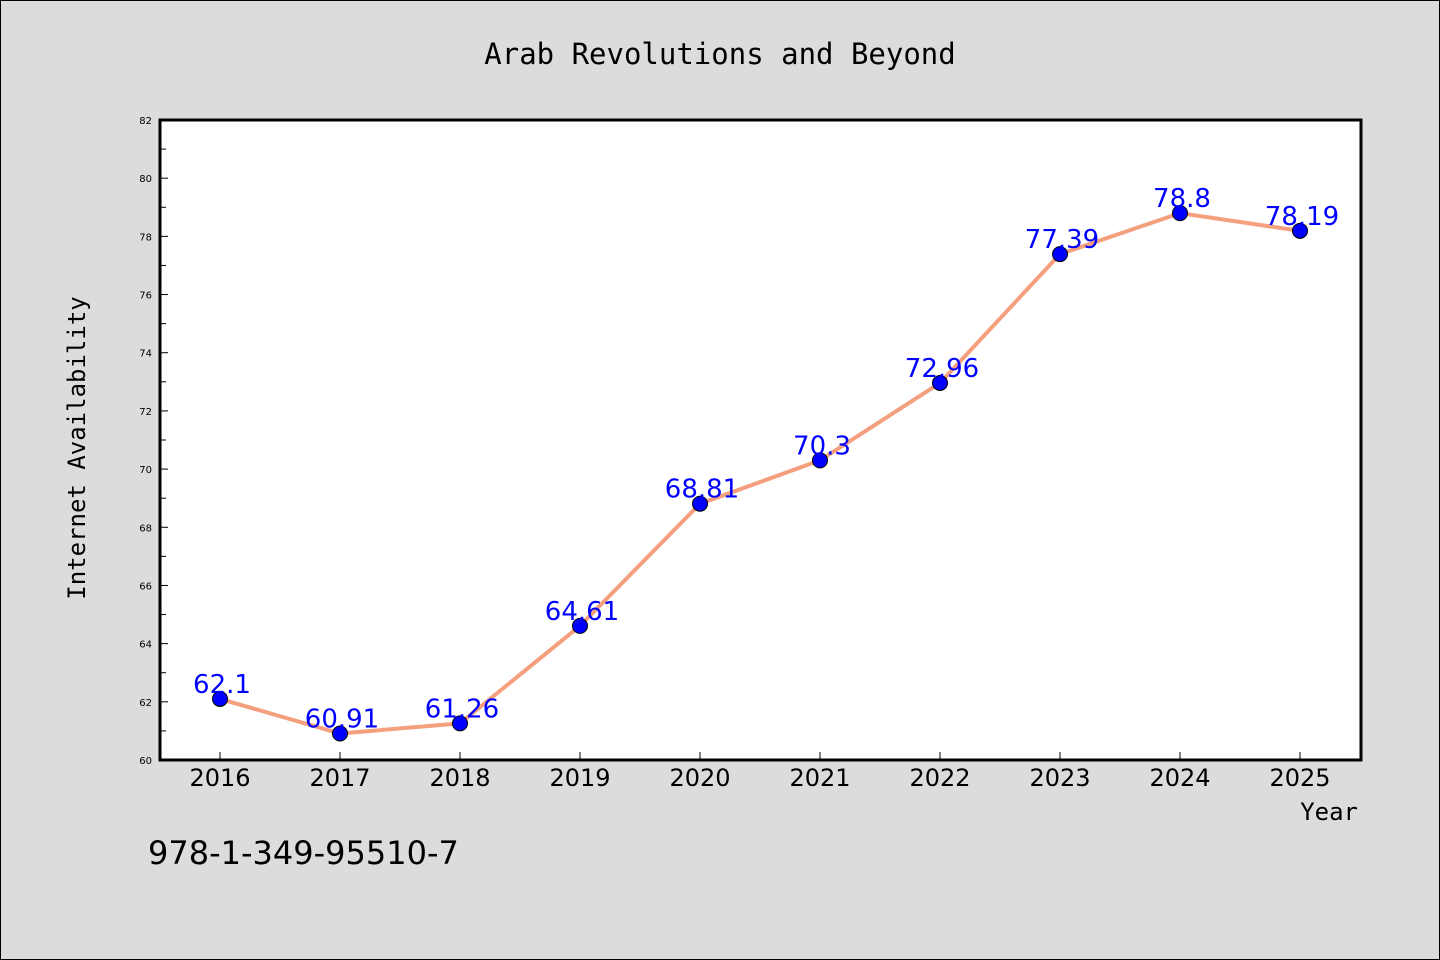 The width and height of the screenshot is (1440, 960). Describe the element at coordinates (1179, 778) in the screenshot. I see `x-tick-label: 2024` at that location.